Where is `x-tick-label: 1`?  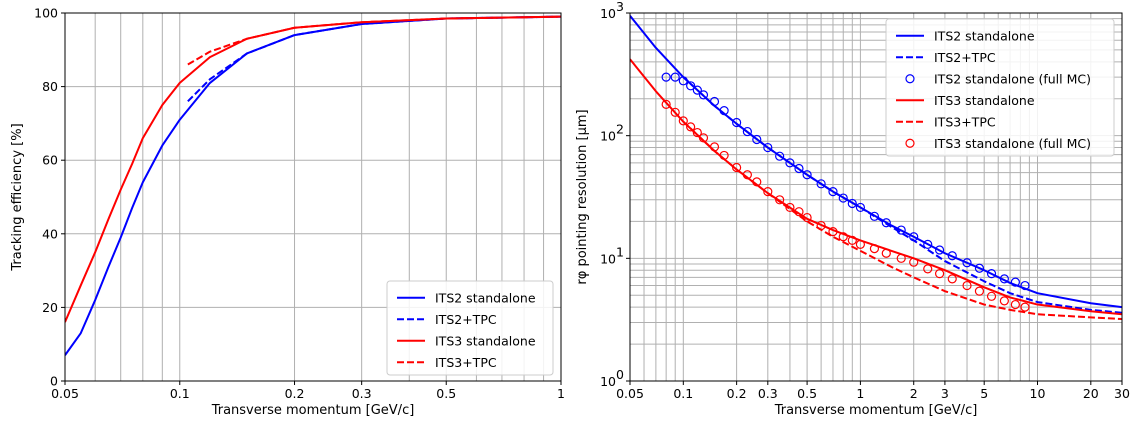
x-tick-label: 1 is located at coordinates (860, 393).